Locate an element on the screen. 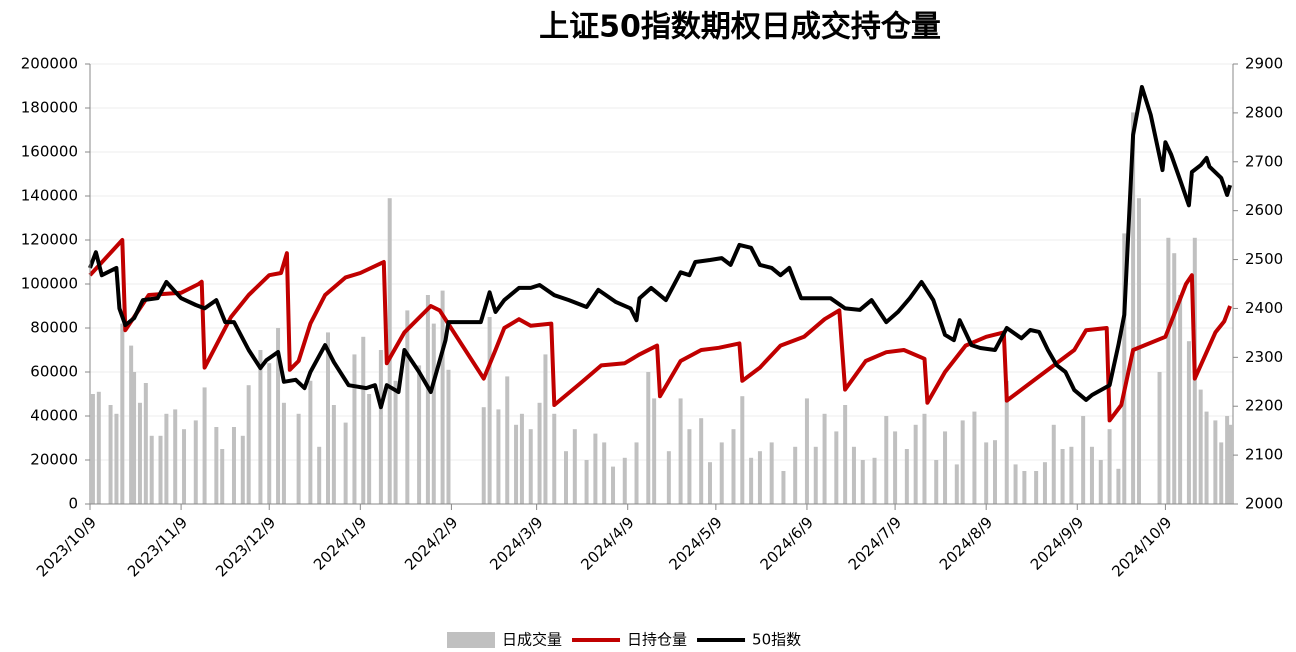  x-tick-label: 2023/12/9 is located at coordinates (245, 546).